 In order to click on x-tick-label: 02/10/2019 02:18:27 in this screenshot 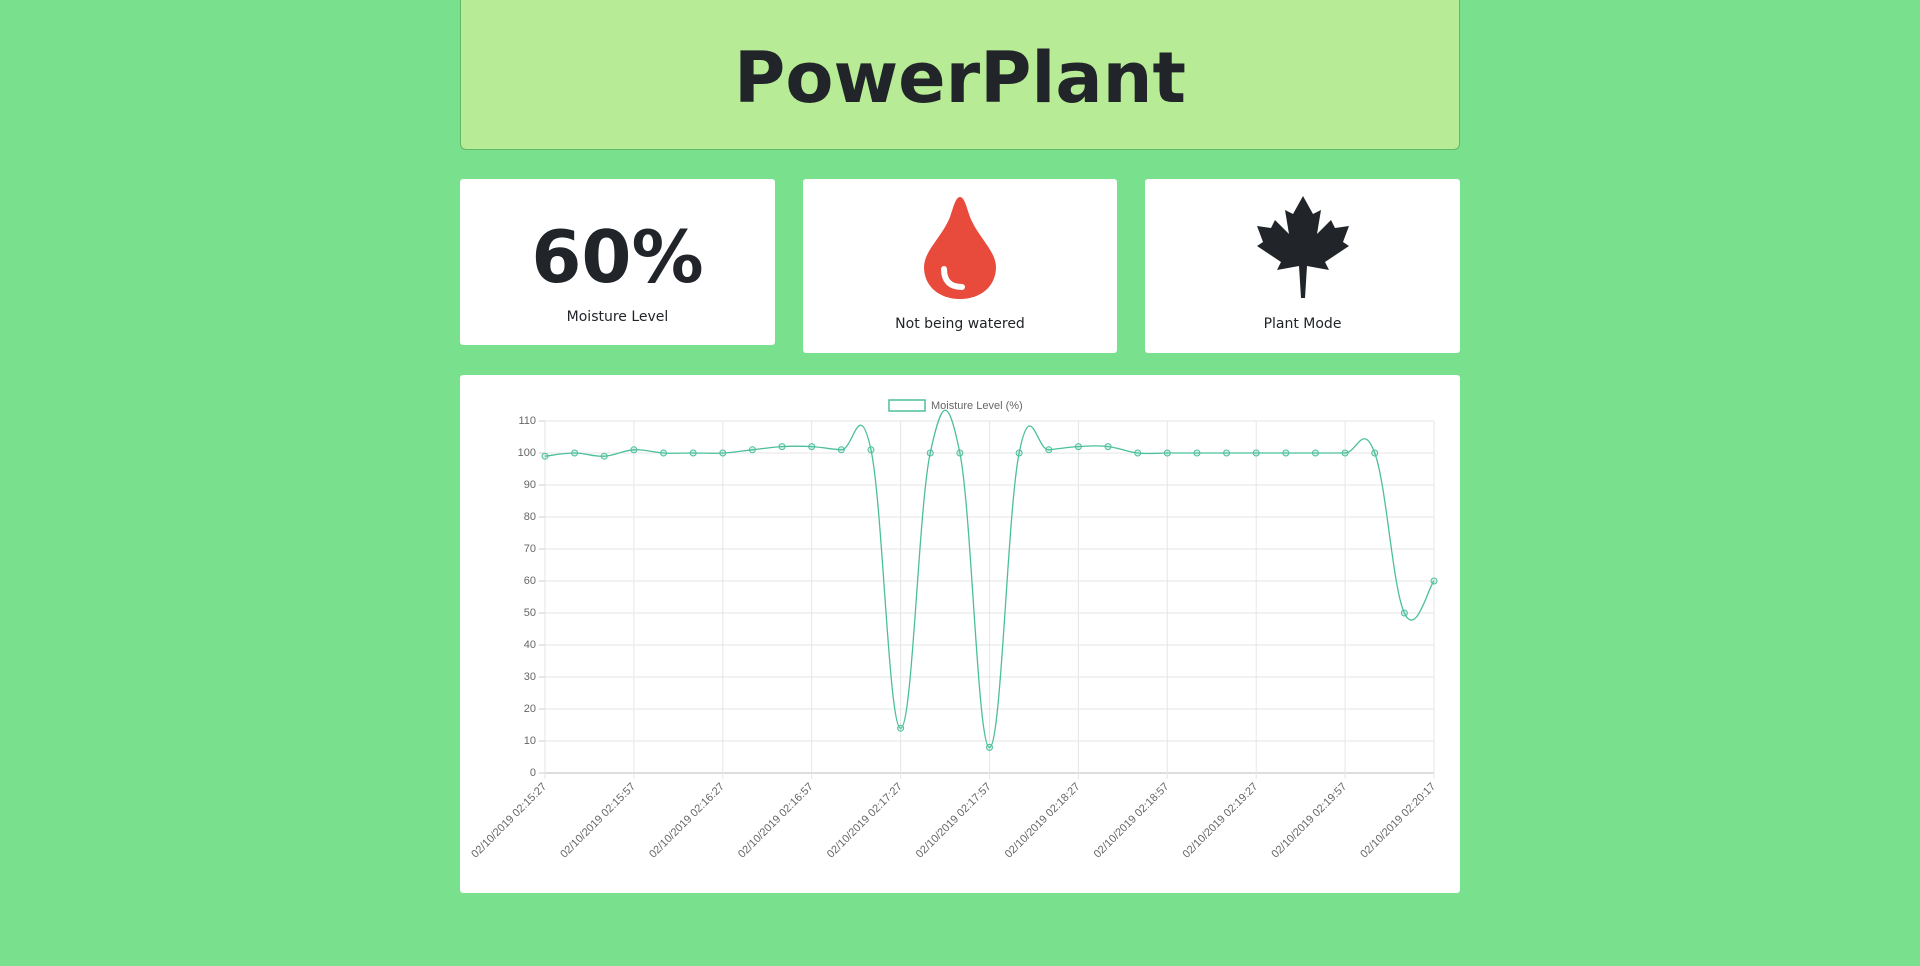, I will do `click(1043, 821)`.